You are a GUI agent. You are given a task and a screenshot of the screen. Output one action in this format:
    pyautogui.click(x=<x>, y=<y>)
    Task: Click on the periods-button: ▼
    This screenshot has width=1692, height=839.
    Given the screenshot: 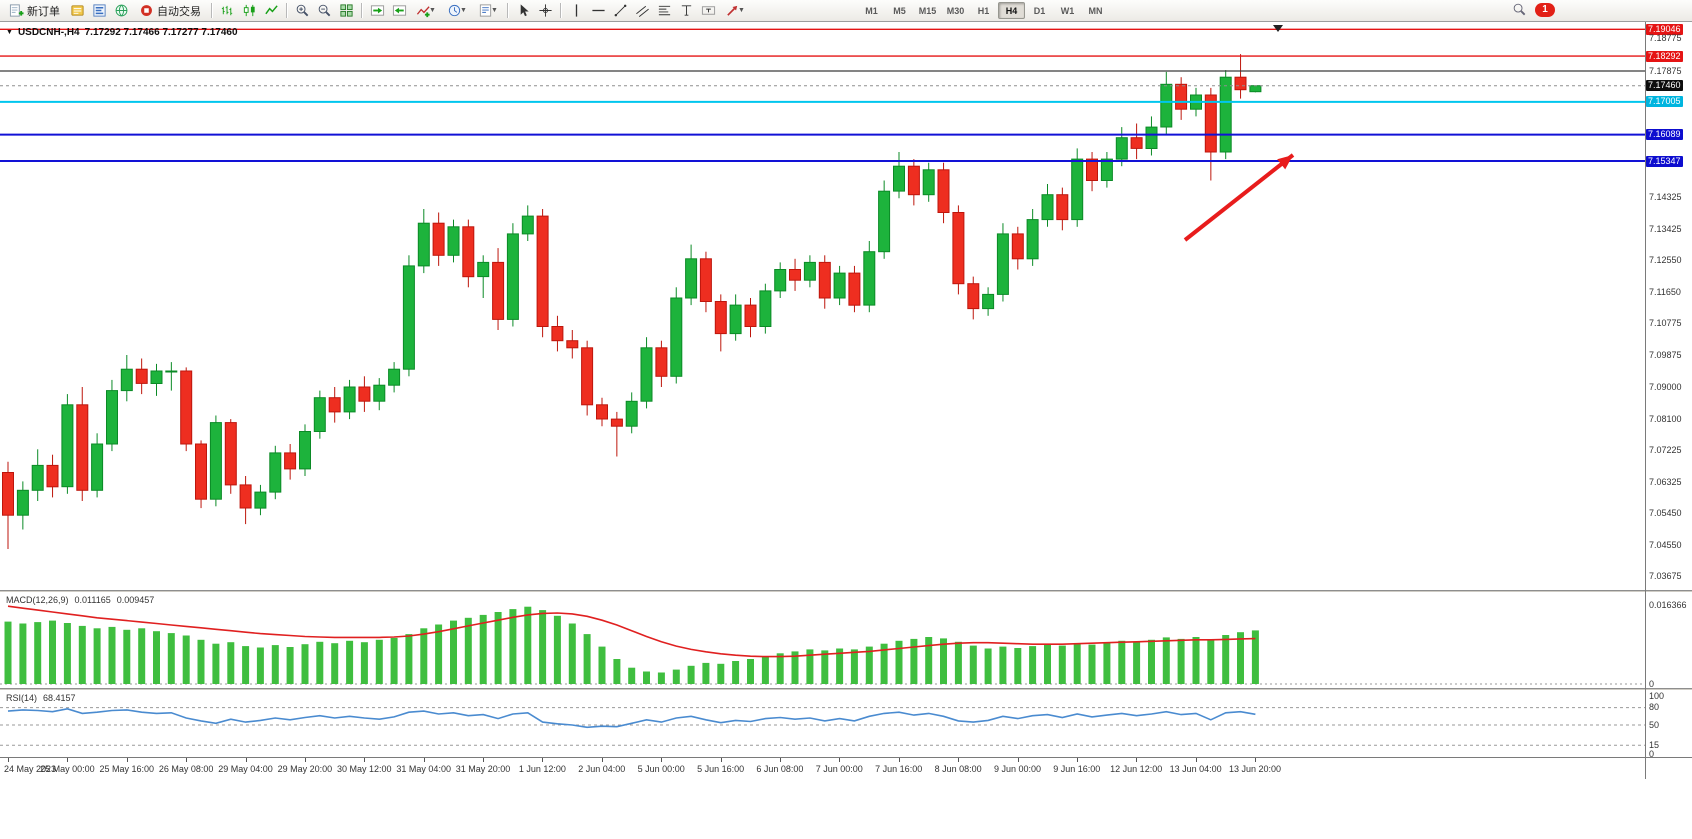 What is the action you would take?
    pyautogui.click(x=457, y=11)
    